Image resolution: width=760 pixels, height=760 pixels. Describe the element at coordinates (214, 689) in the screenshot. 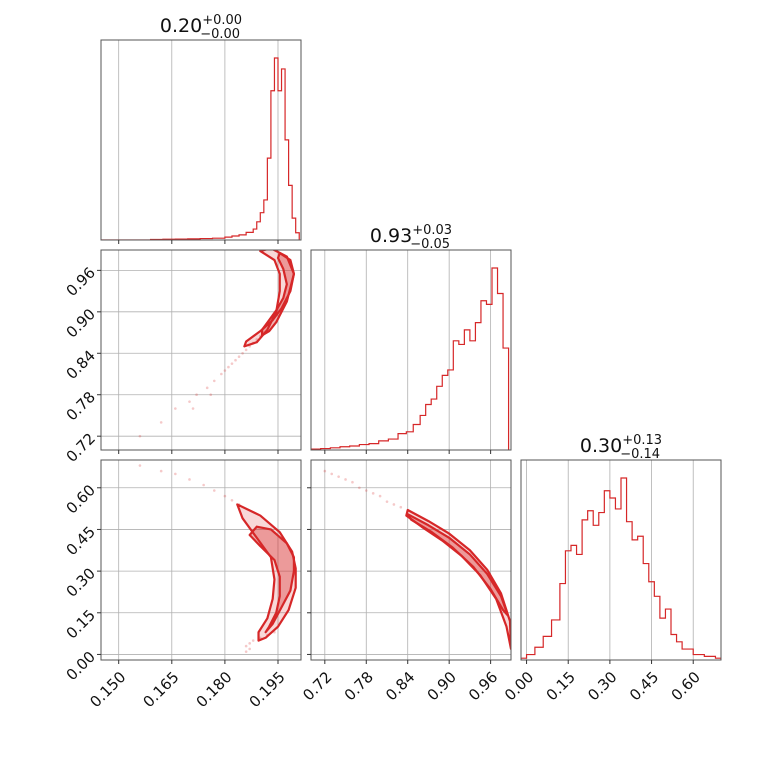

I see `x-tick-label: 0.180` at that location.